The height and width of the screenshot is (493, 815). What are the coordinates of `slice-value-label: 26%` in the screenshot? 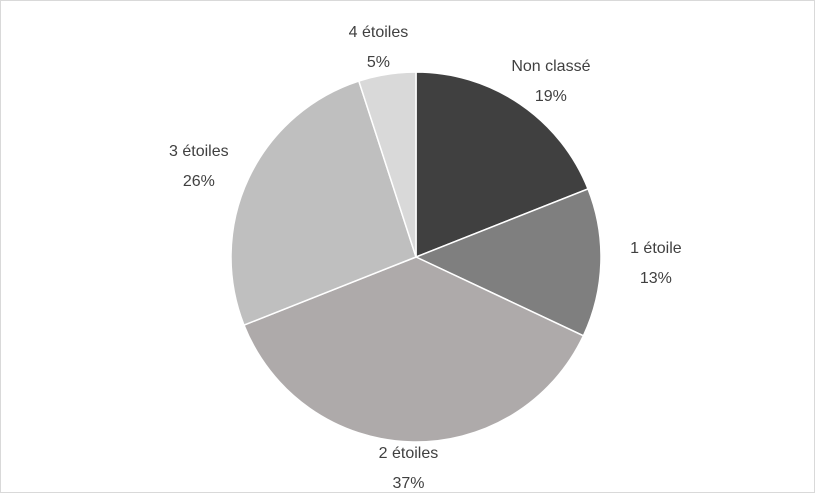 It's located at (199, 181).